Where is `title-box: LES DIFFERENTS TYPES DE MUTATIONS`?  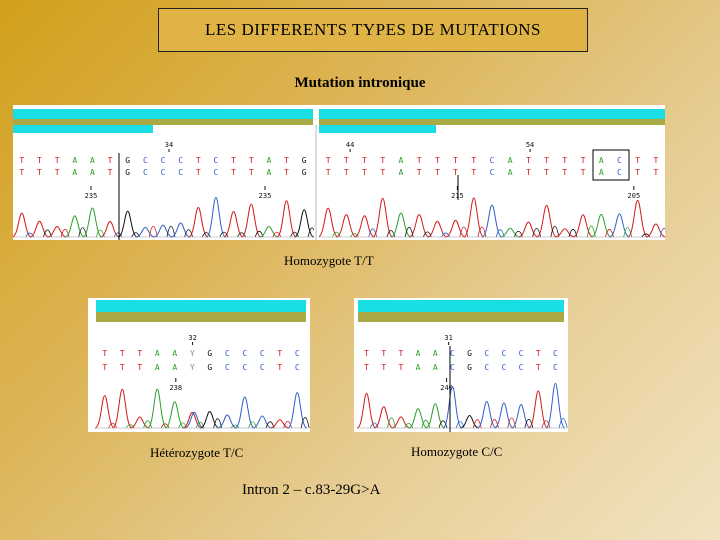
title-box: LES DIFFERENTS TYPES DE MUTATIONS is located at coordinates (373, 30).